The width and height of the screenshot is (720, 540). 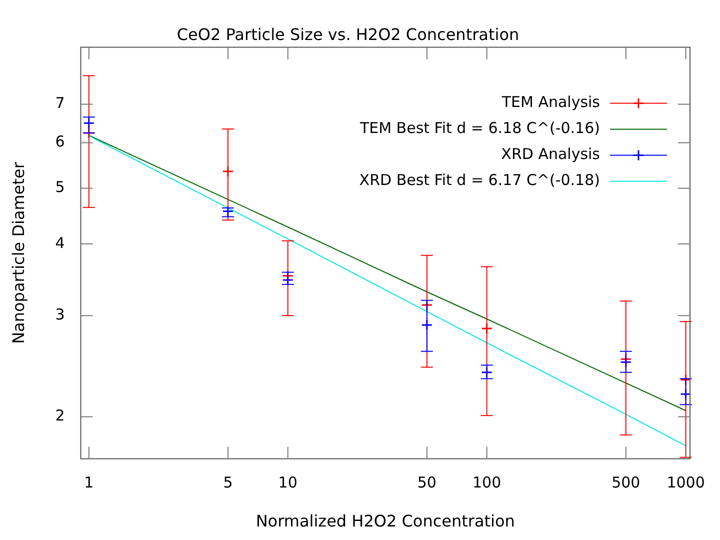 What do you see at coordinates (60, 243) in the screenshot?
I see `y-tick-label: 4` at bounding box center [60, 243].